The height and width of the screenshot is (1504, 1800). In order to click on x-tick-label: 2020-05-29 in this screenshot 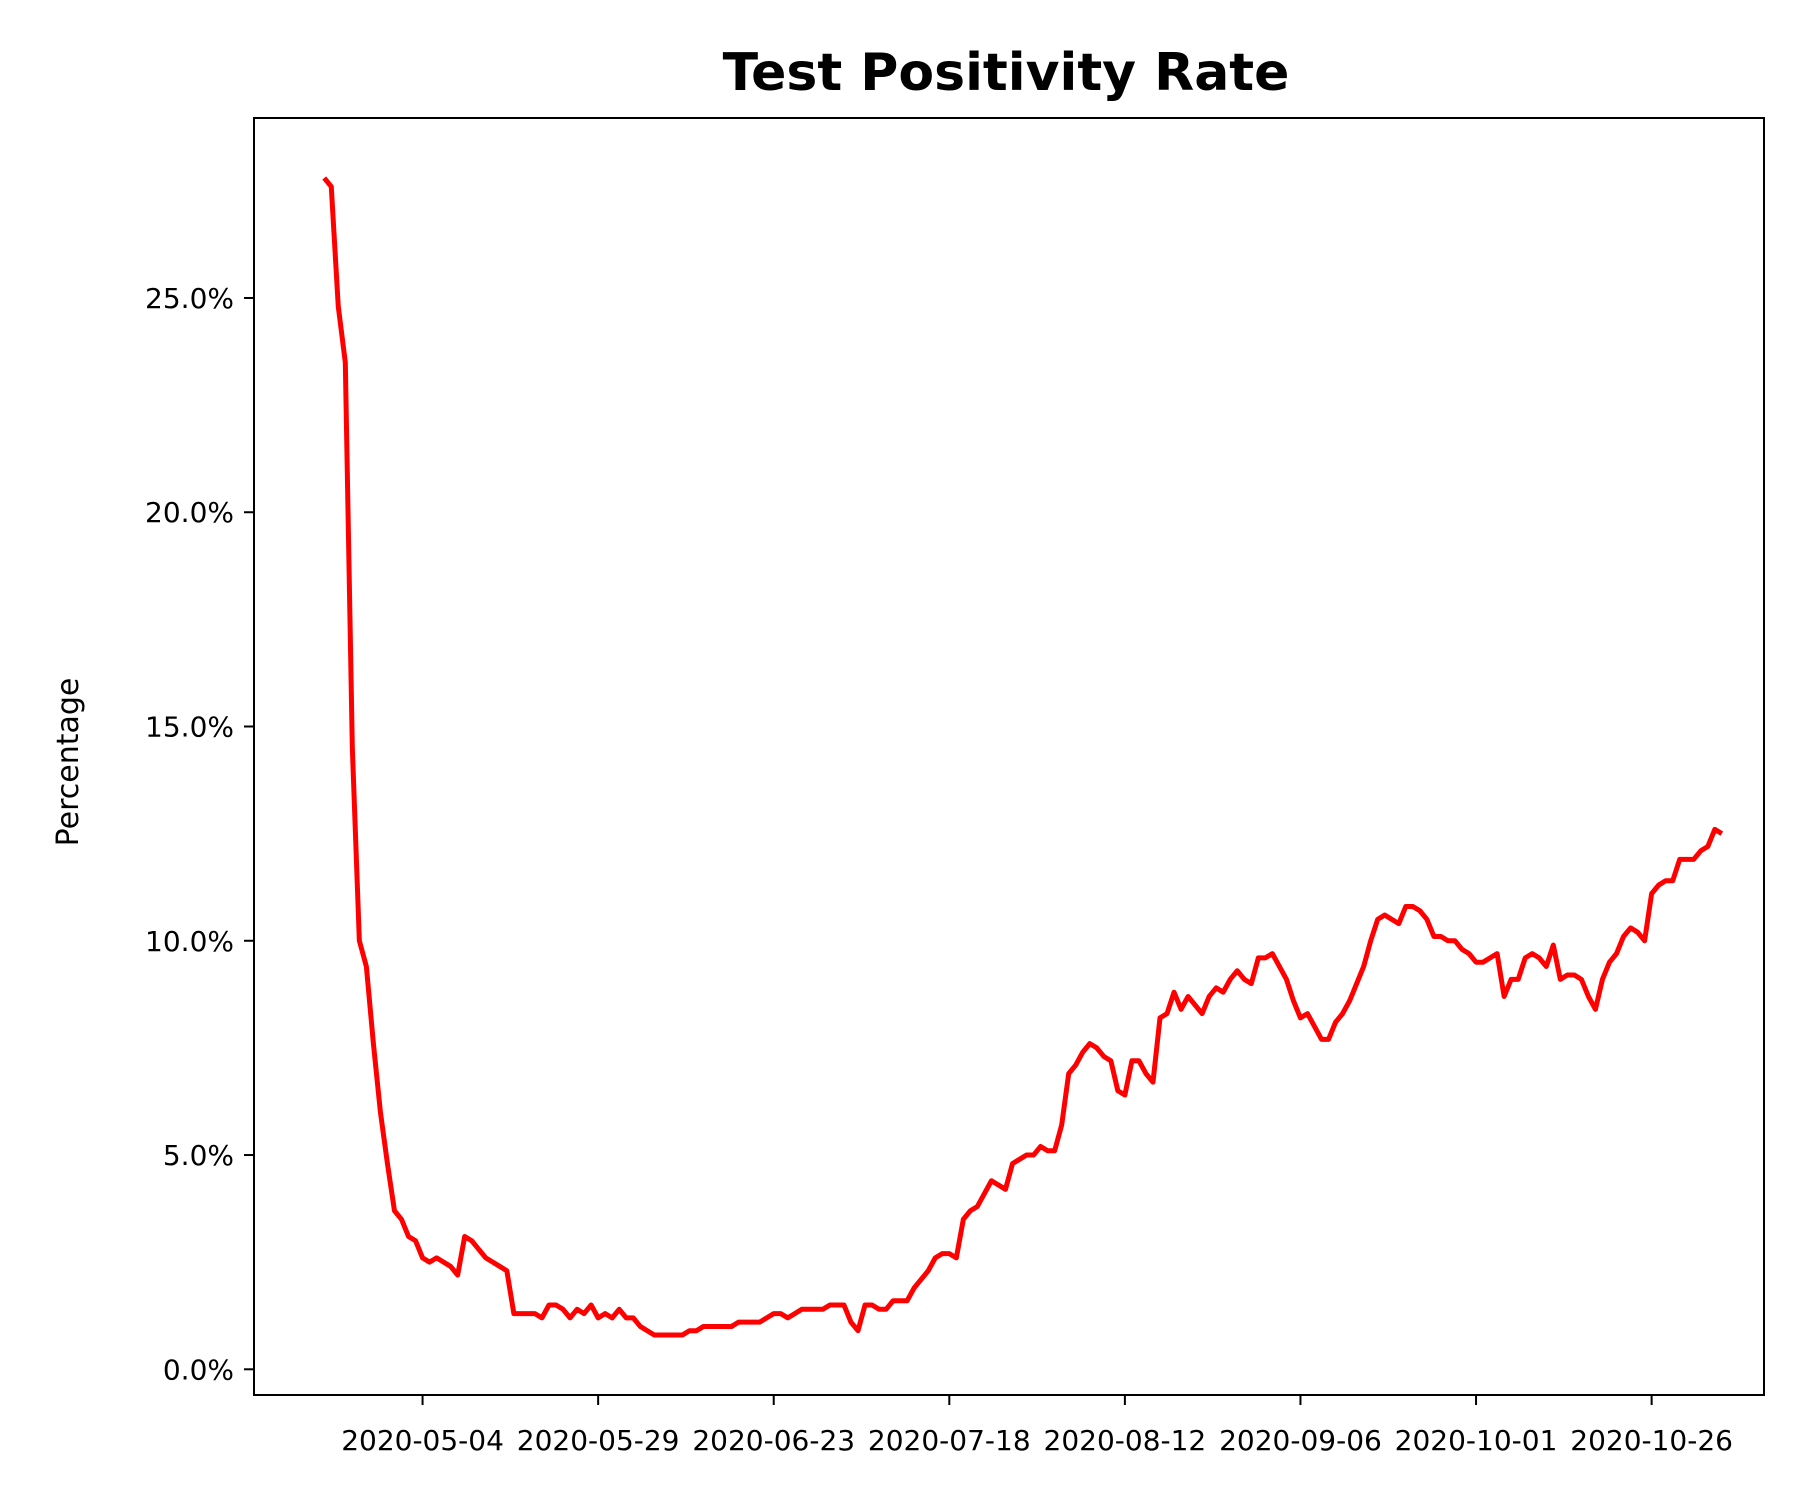, I will do `click(598, 1440)`.